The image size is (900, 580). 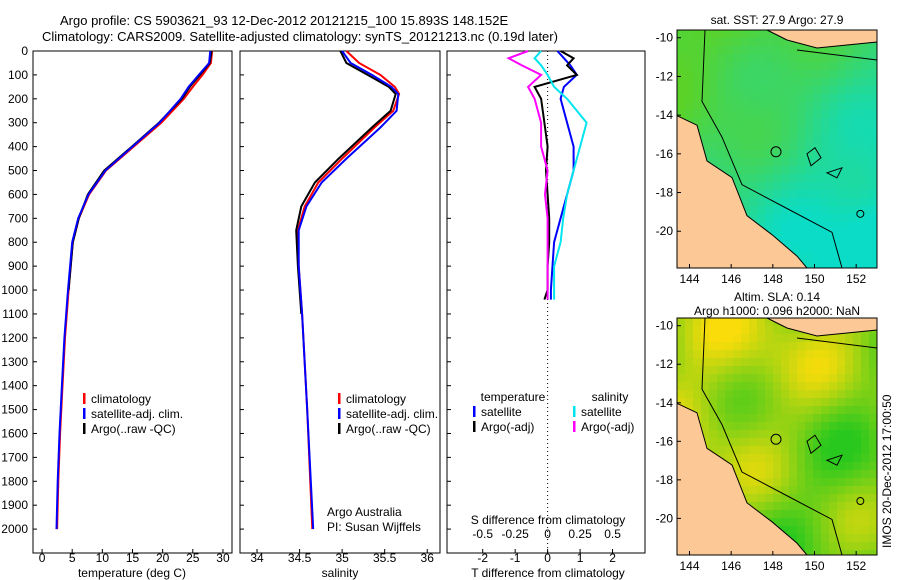 What do you see at coordinates (135, 290) in the screenshot?
I see `climatology-line` at bounding box center [135, 290].